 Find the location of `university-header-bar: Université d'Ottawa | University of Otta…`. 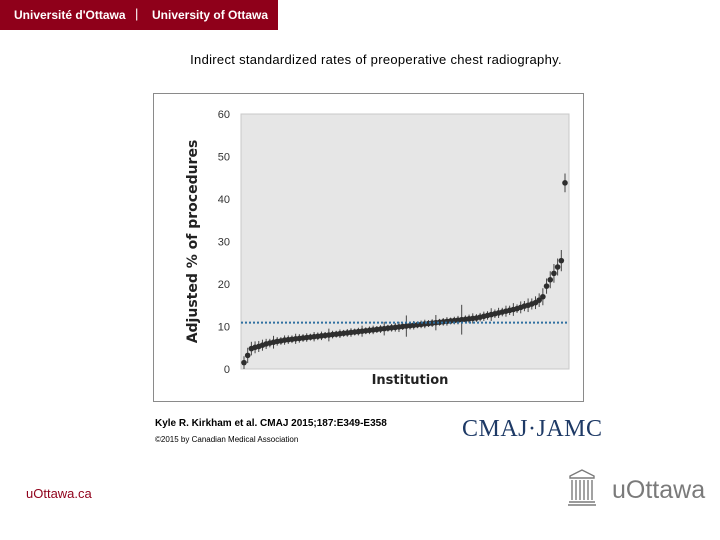

university-header-bar: Université d'Ottawa | University of Otta… is located at coordinates (139, 15).